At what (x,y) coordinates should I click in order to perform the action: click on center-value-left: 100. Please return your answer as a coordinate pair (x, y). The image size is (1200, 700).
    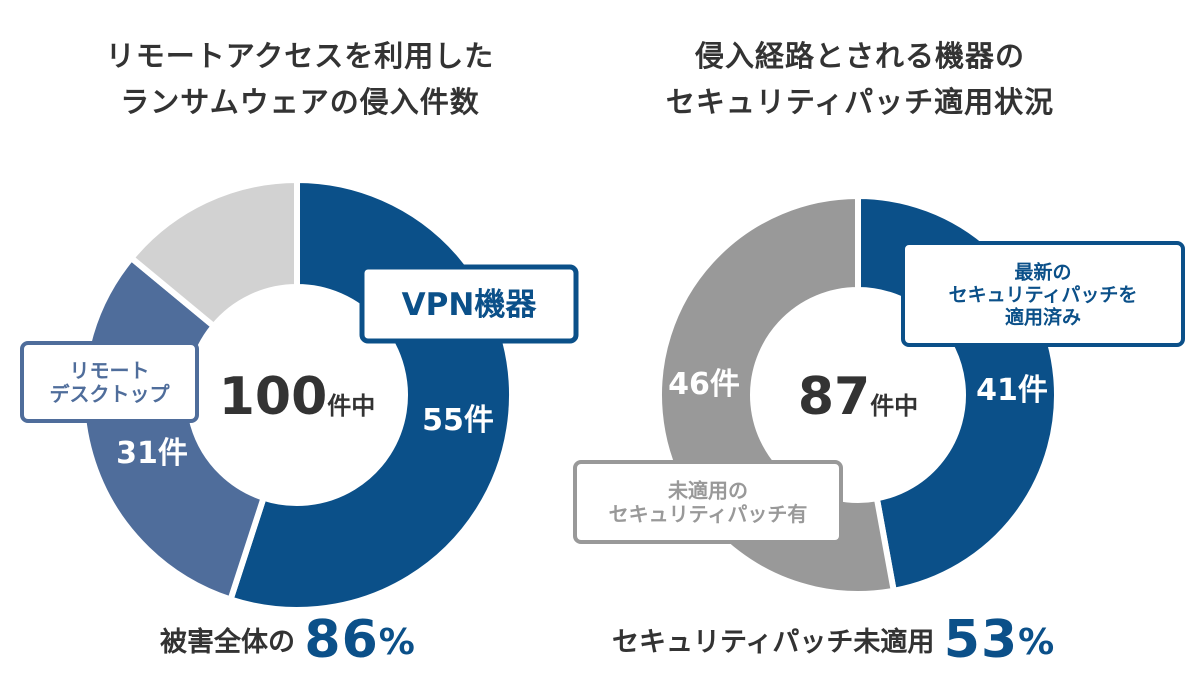
    Looking at the image, I should click on (273, 397).